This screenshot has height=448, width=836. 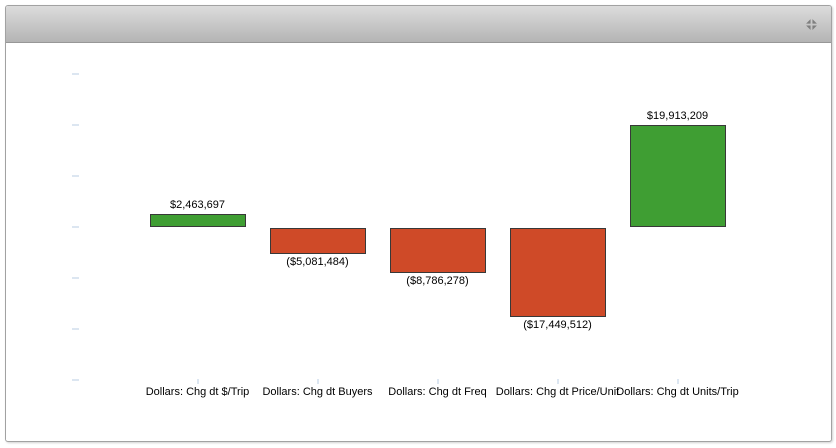 I want to click on bar-value-label: ($5,081,484), so click(x=317, y=261).